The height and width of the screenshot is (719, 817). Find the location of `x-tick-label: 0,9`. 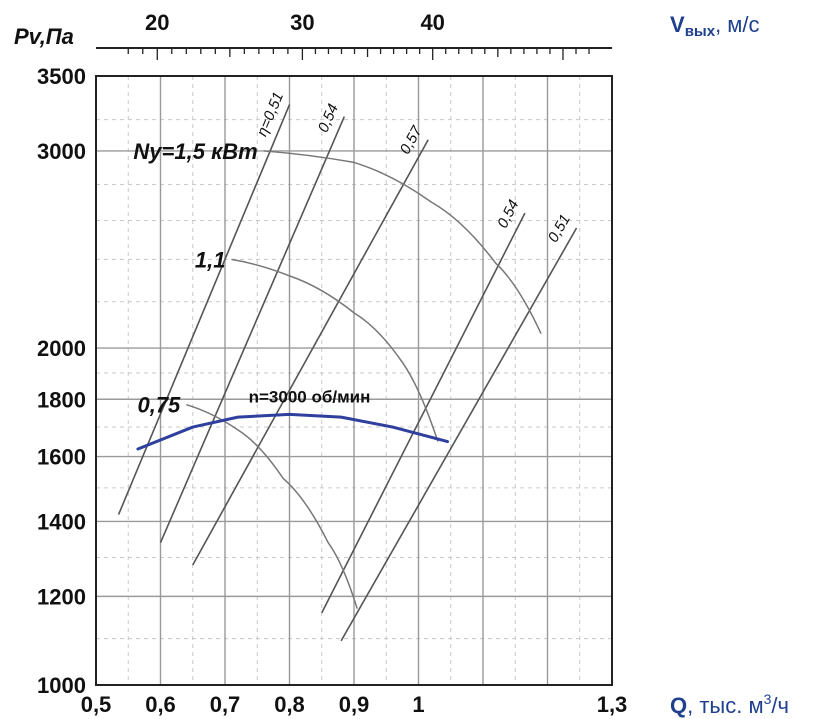

x-tick-label: 0,9 is located at coordinates (354, 704).